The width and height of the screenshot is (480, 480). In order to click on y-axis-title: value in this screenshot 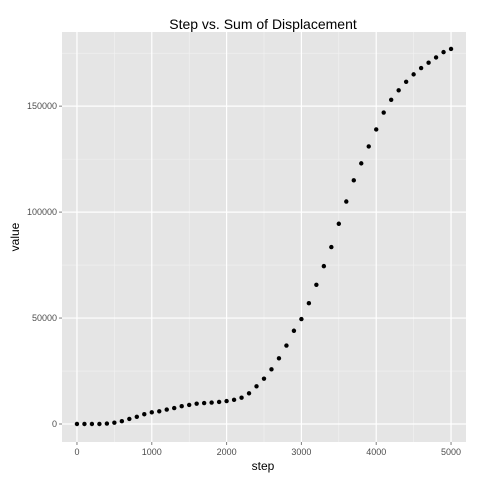, I will do `click(15, 236)`.